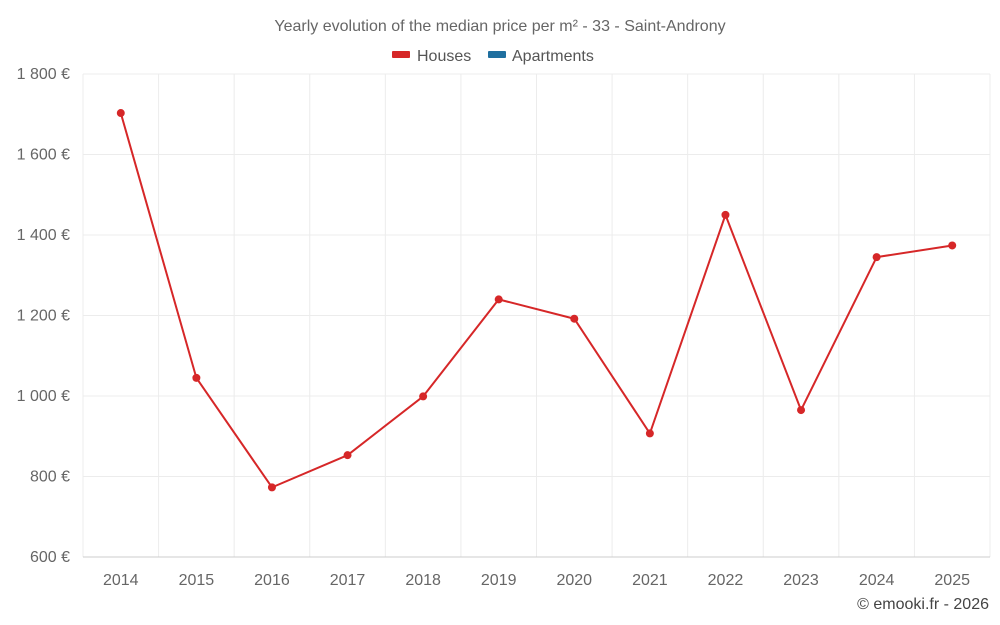 The image size is (1000, 625). I want to click on x-tick-label: 2019, so click(499, 580).